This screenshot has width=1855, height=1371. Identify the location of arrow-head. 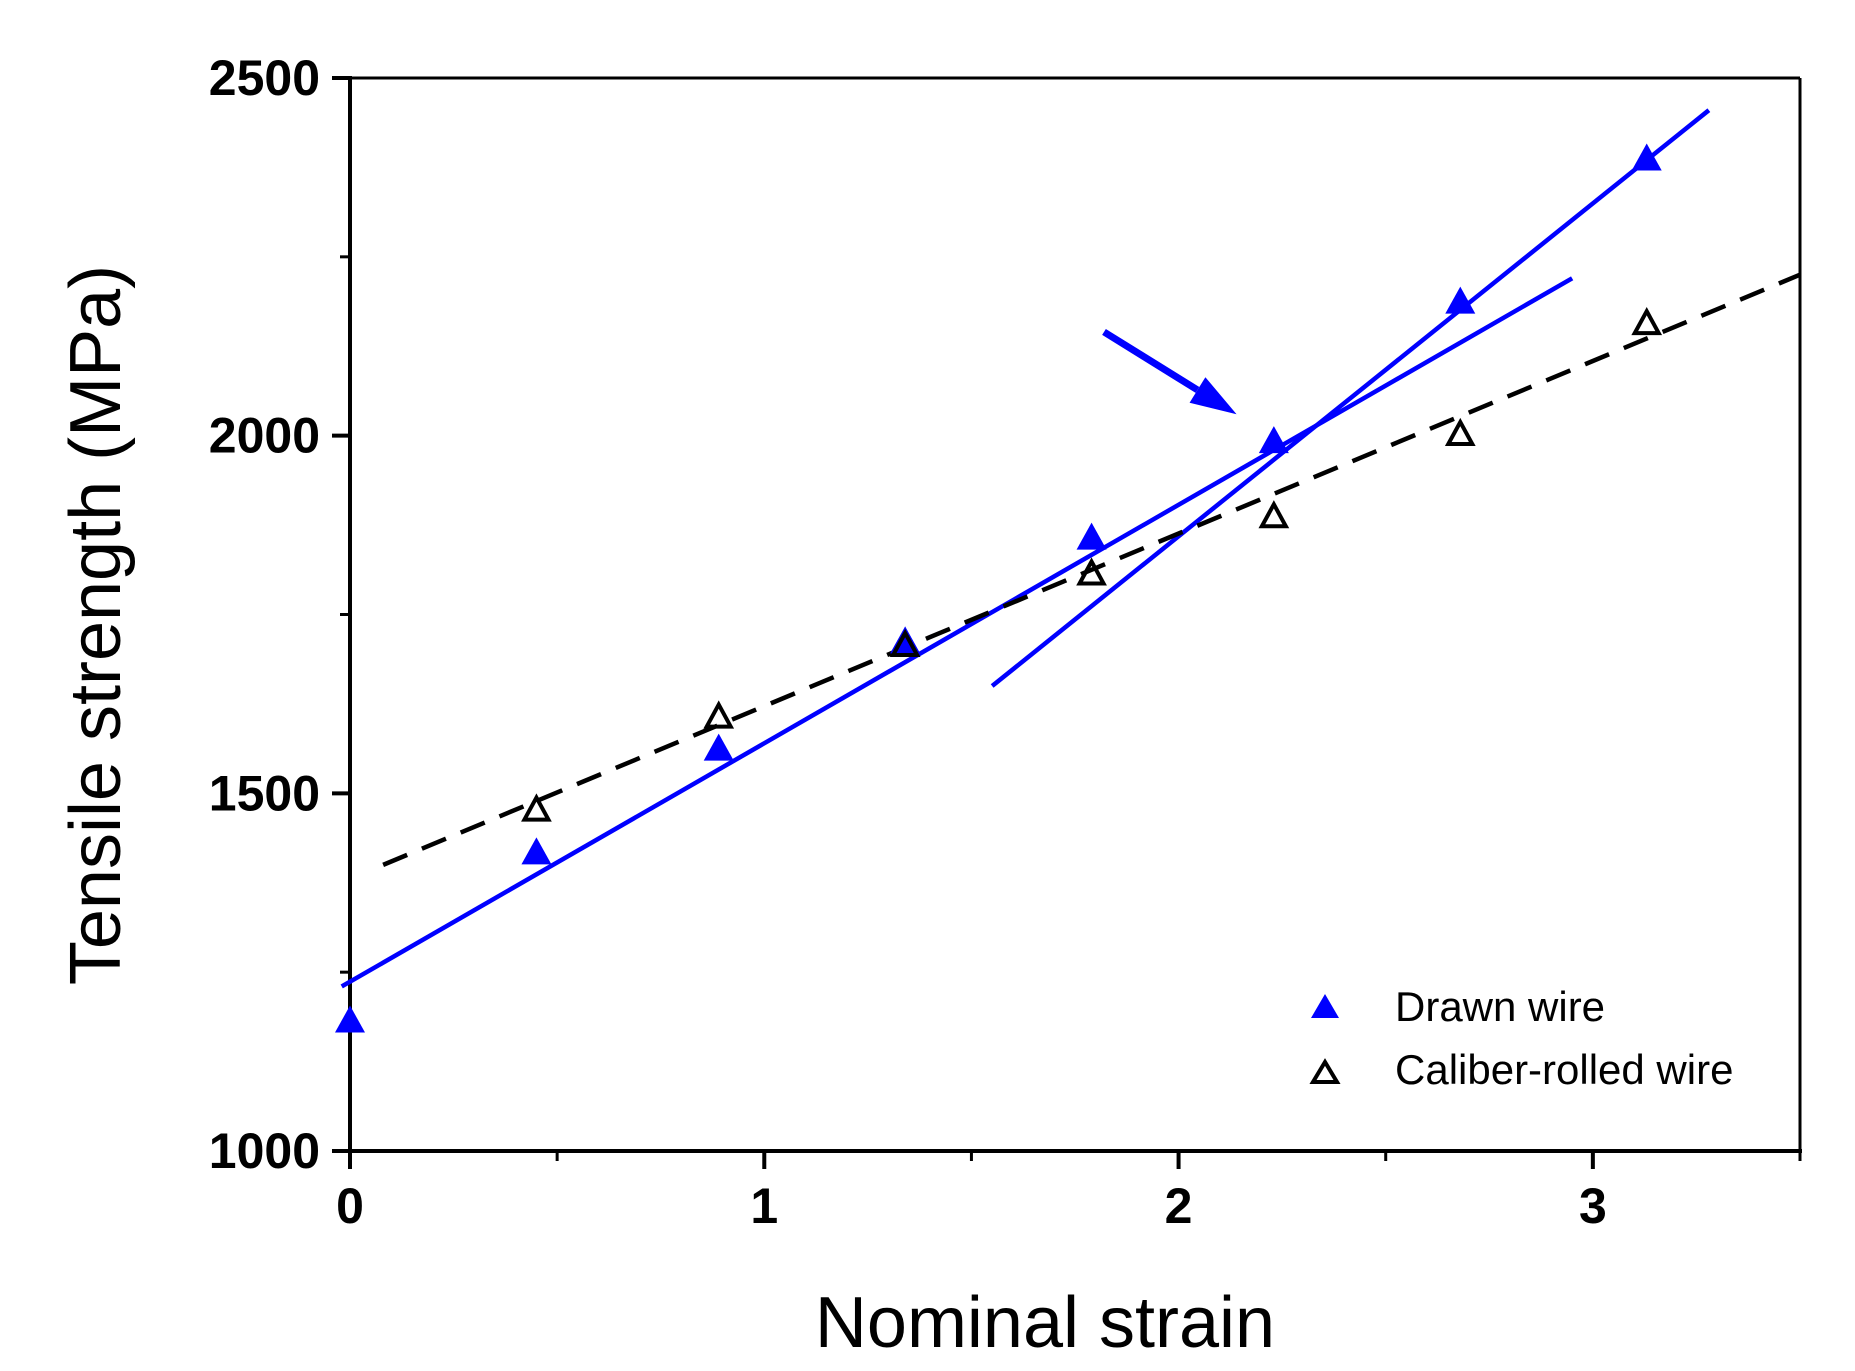
(1213, 396).